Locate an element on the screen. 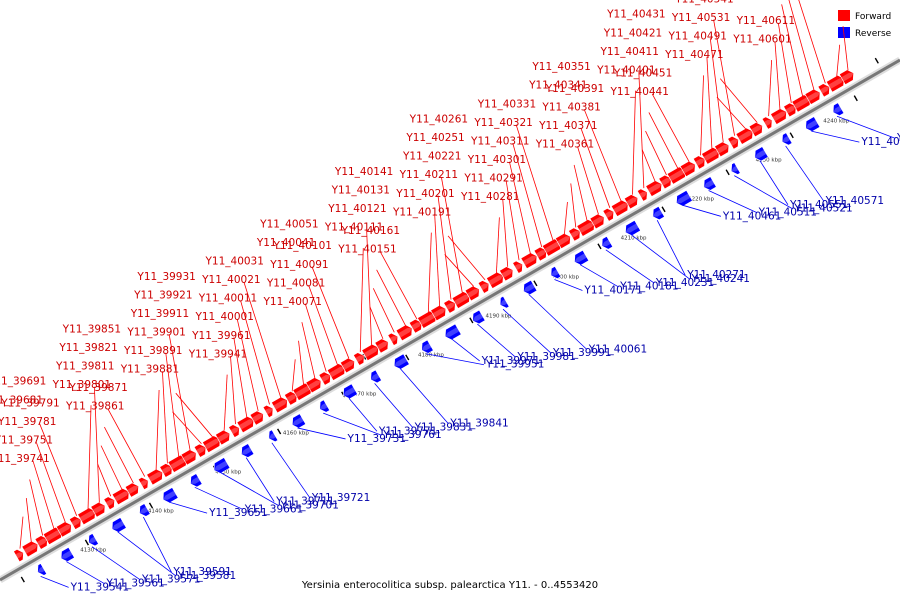  reverse-gene-label: Y11_39661 is located at coordinates (273, 509).